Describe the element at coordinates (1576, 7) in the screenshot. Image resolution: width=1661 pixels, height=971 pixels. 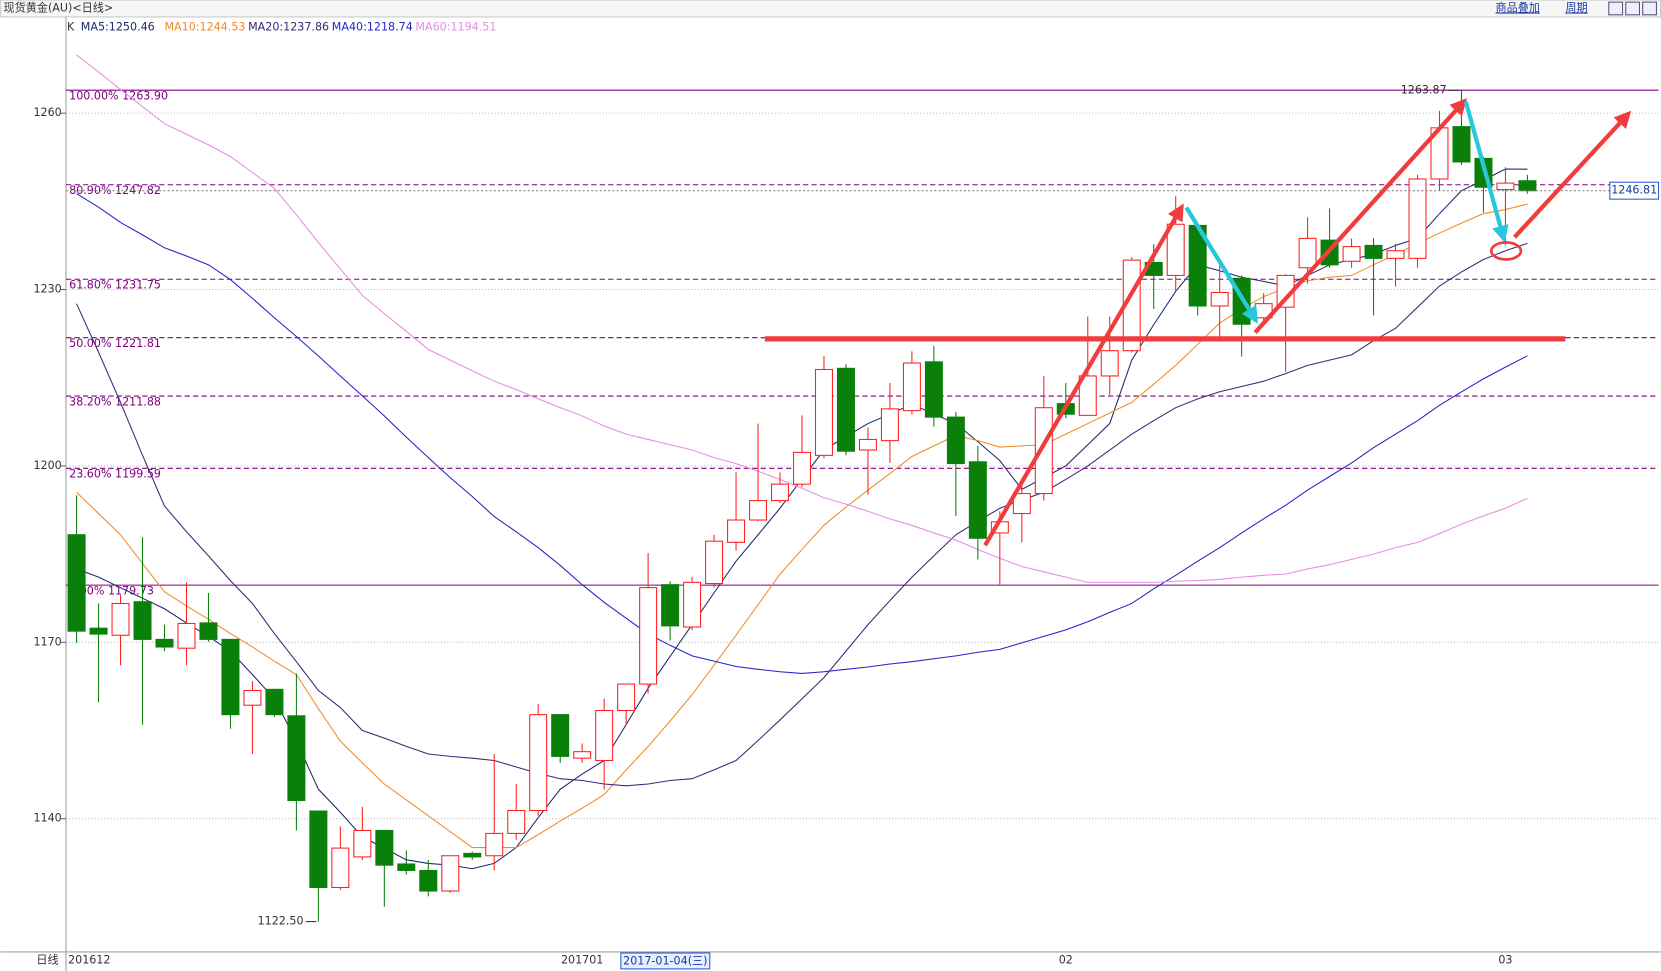
I see `period-button: 周期` at that location.